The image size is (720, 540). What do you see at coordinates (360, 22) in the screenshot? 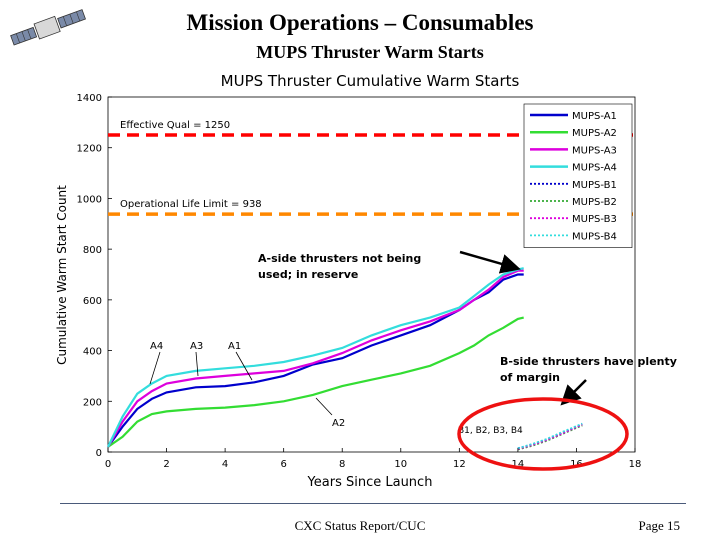
I see `slide-title: Mission Operations – Consumables` at bounding box center [360, 22].